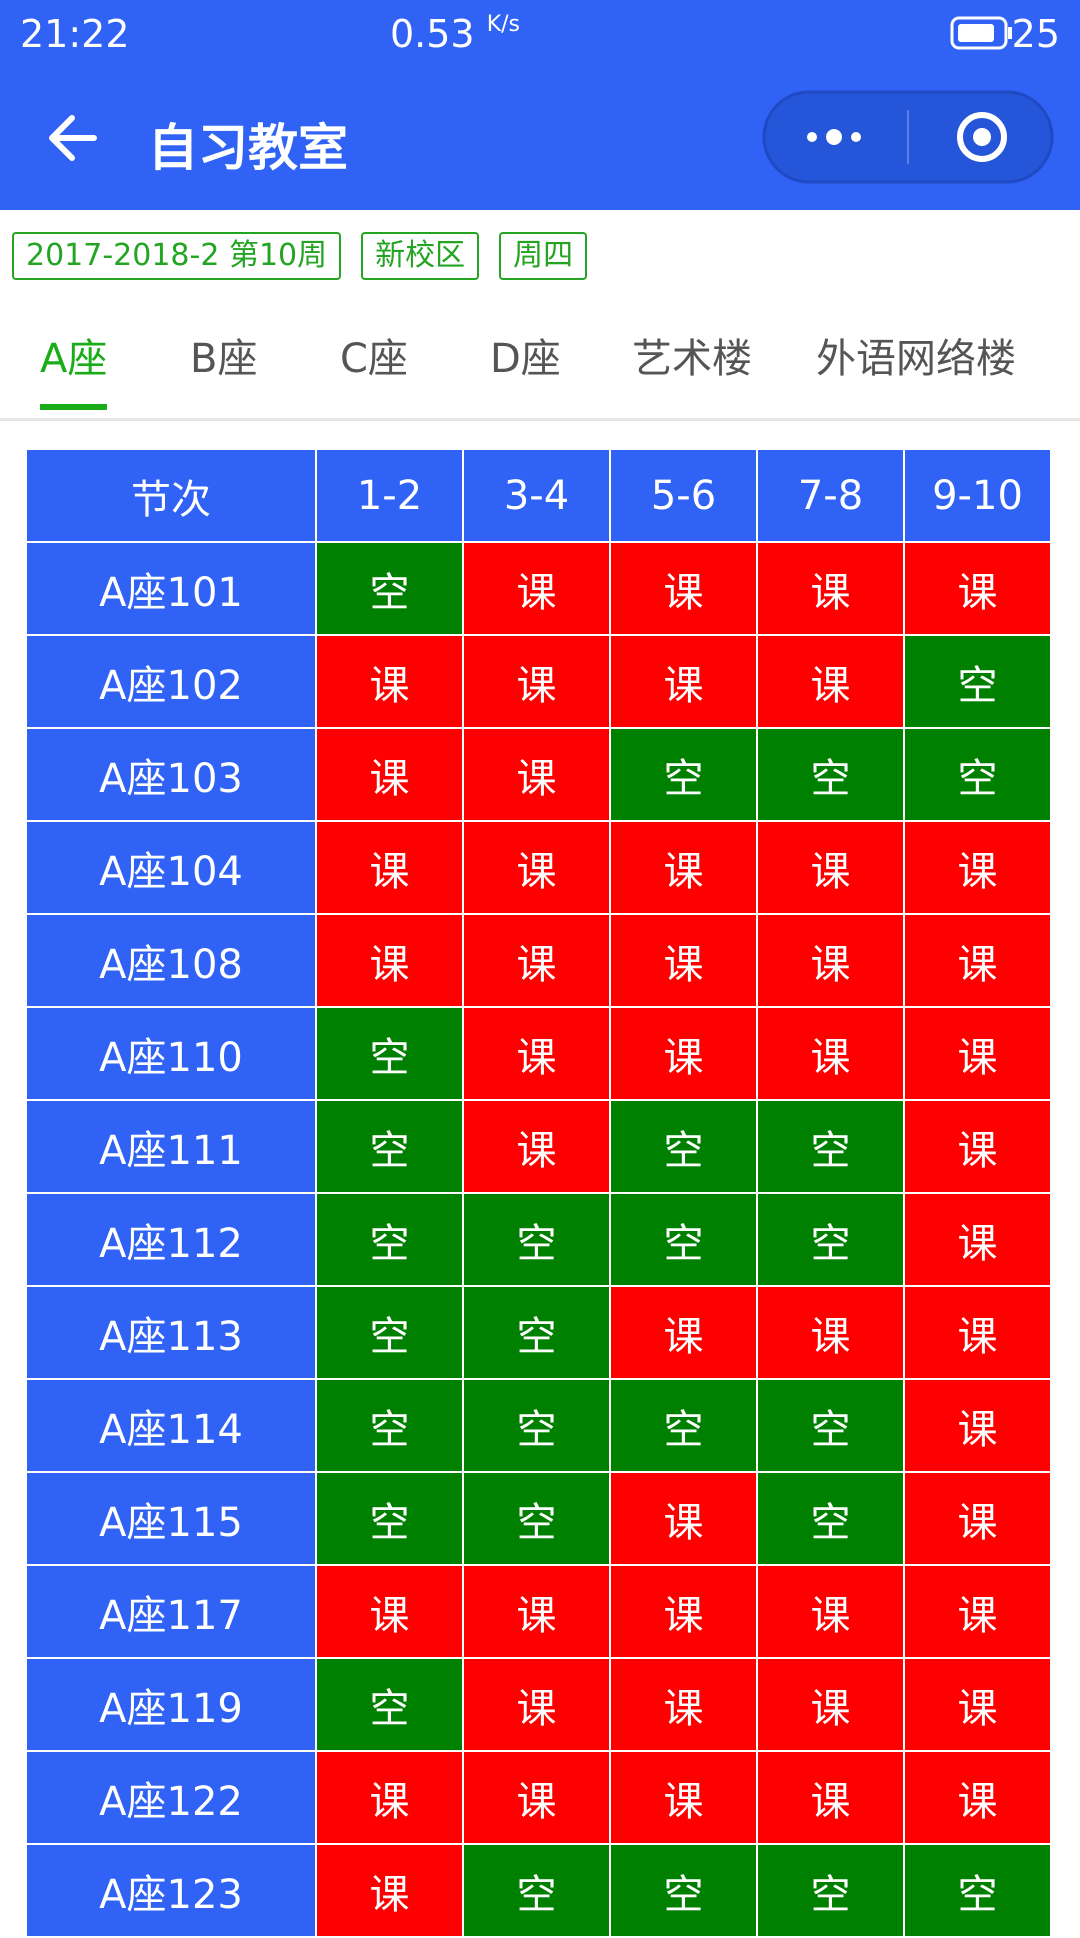 This screenshot has height=1938, width=1080. Describe the element at coordinates (171, 1611) in the screenshot. I see `room-name: A座117` at that location.